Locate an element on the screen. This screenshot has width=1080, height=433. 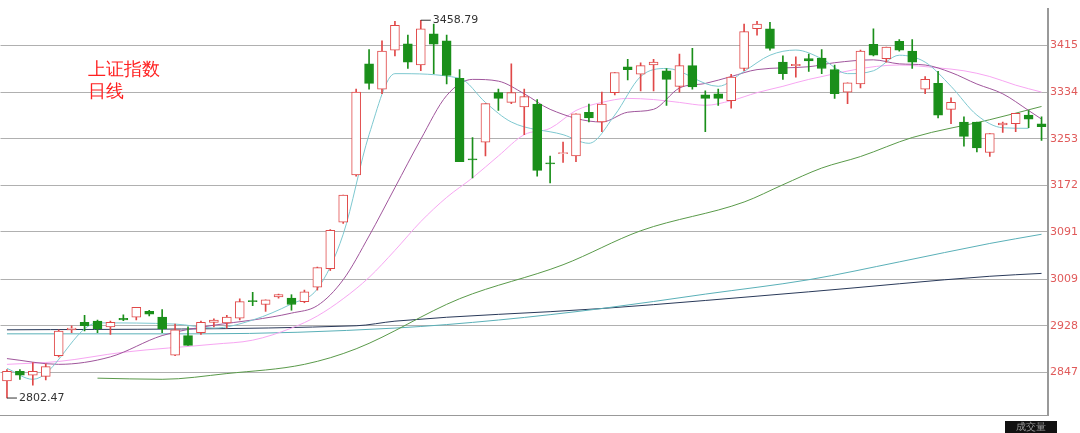
y-tick-label: 3415 is located at coordinates (1064, 45).